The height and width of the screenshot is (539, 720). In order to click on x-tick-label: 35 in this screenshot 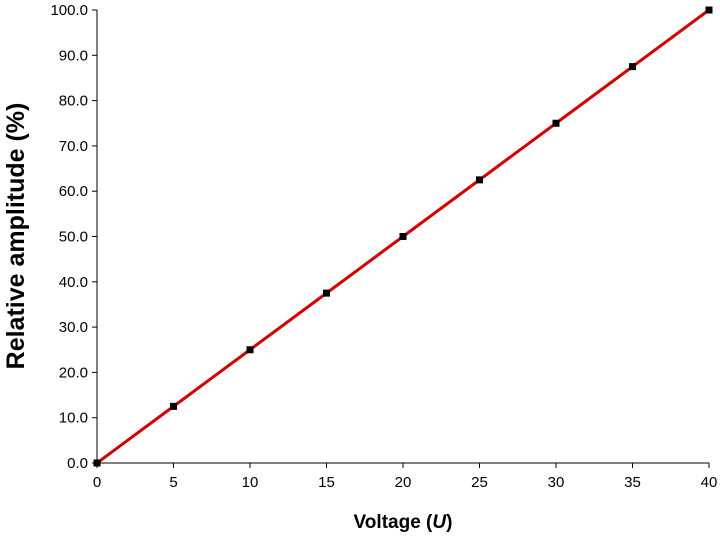, I will do `click(632, 482)`.